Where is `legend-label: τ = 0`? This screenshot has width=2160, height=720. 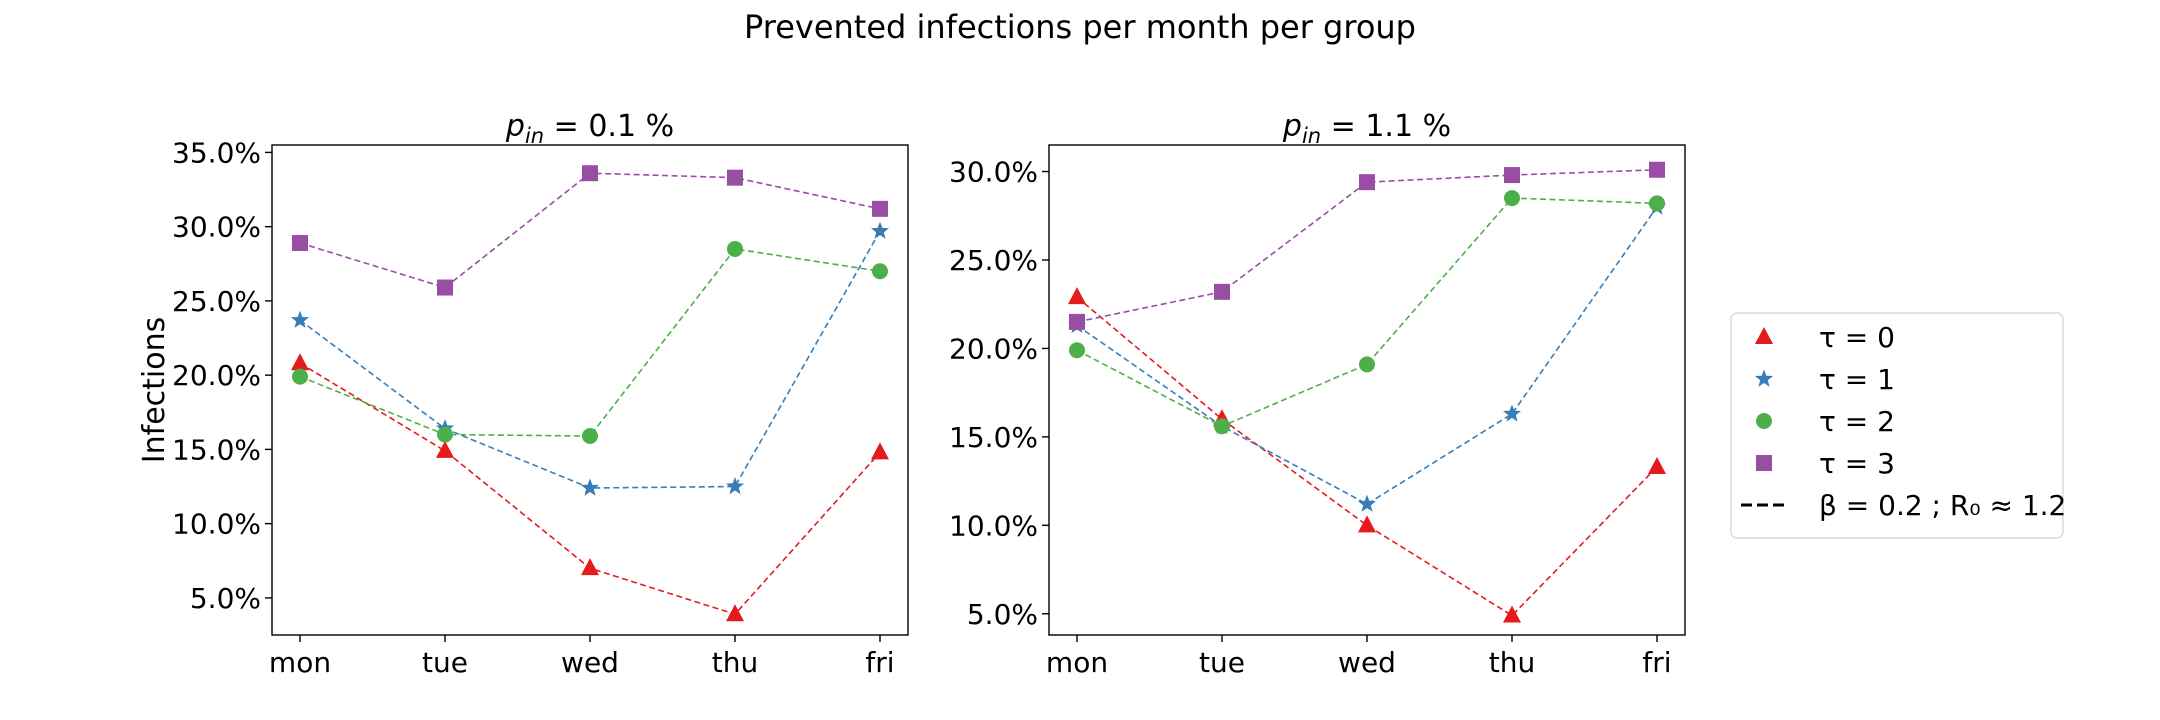 legend-label: τ = 0 is located at coordinates (1857, 337).